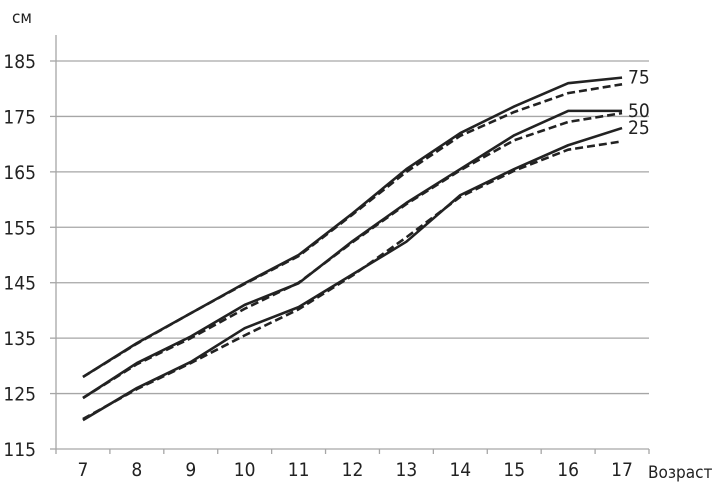 The height and width of the screenshot is (490, 718). I want to click on y-tick-label: 115, so click(19, 450).